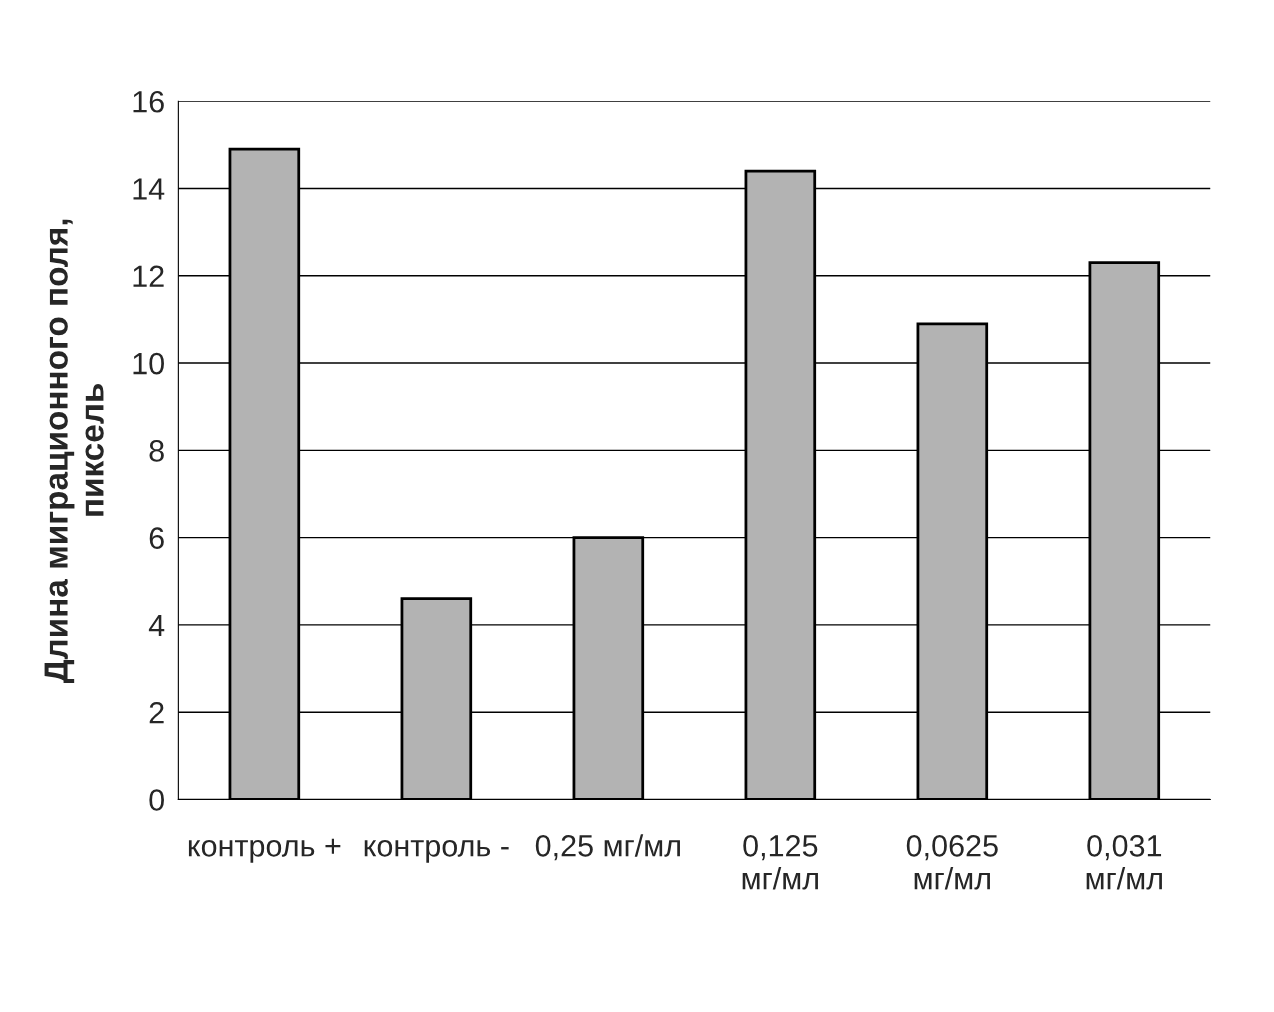 This screenshot has height=1012, width=1274. What do you see at coordinates (1124, 862) in the screenshot?
I see `x-tick-label: 0,031 мг/мл` at bounding box center [1124, 862].